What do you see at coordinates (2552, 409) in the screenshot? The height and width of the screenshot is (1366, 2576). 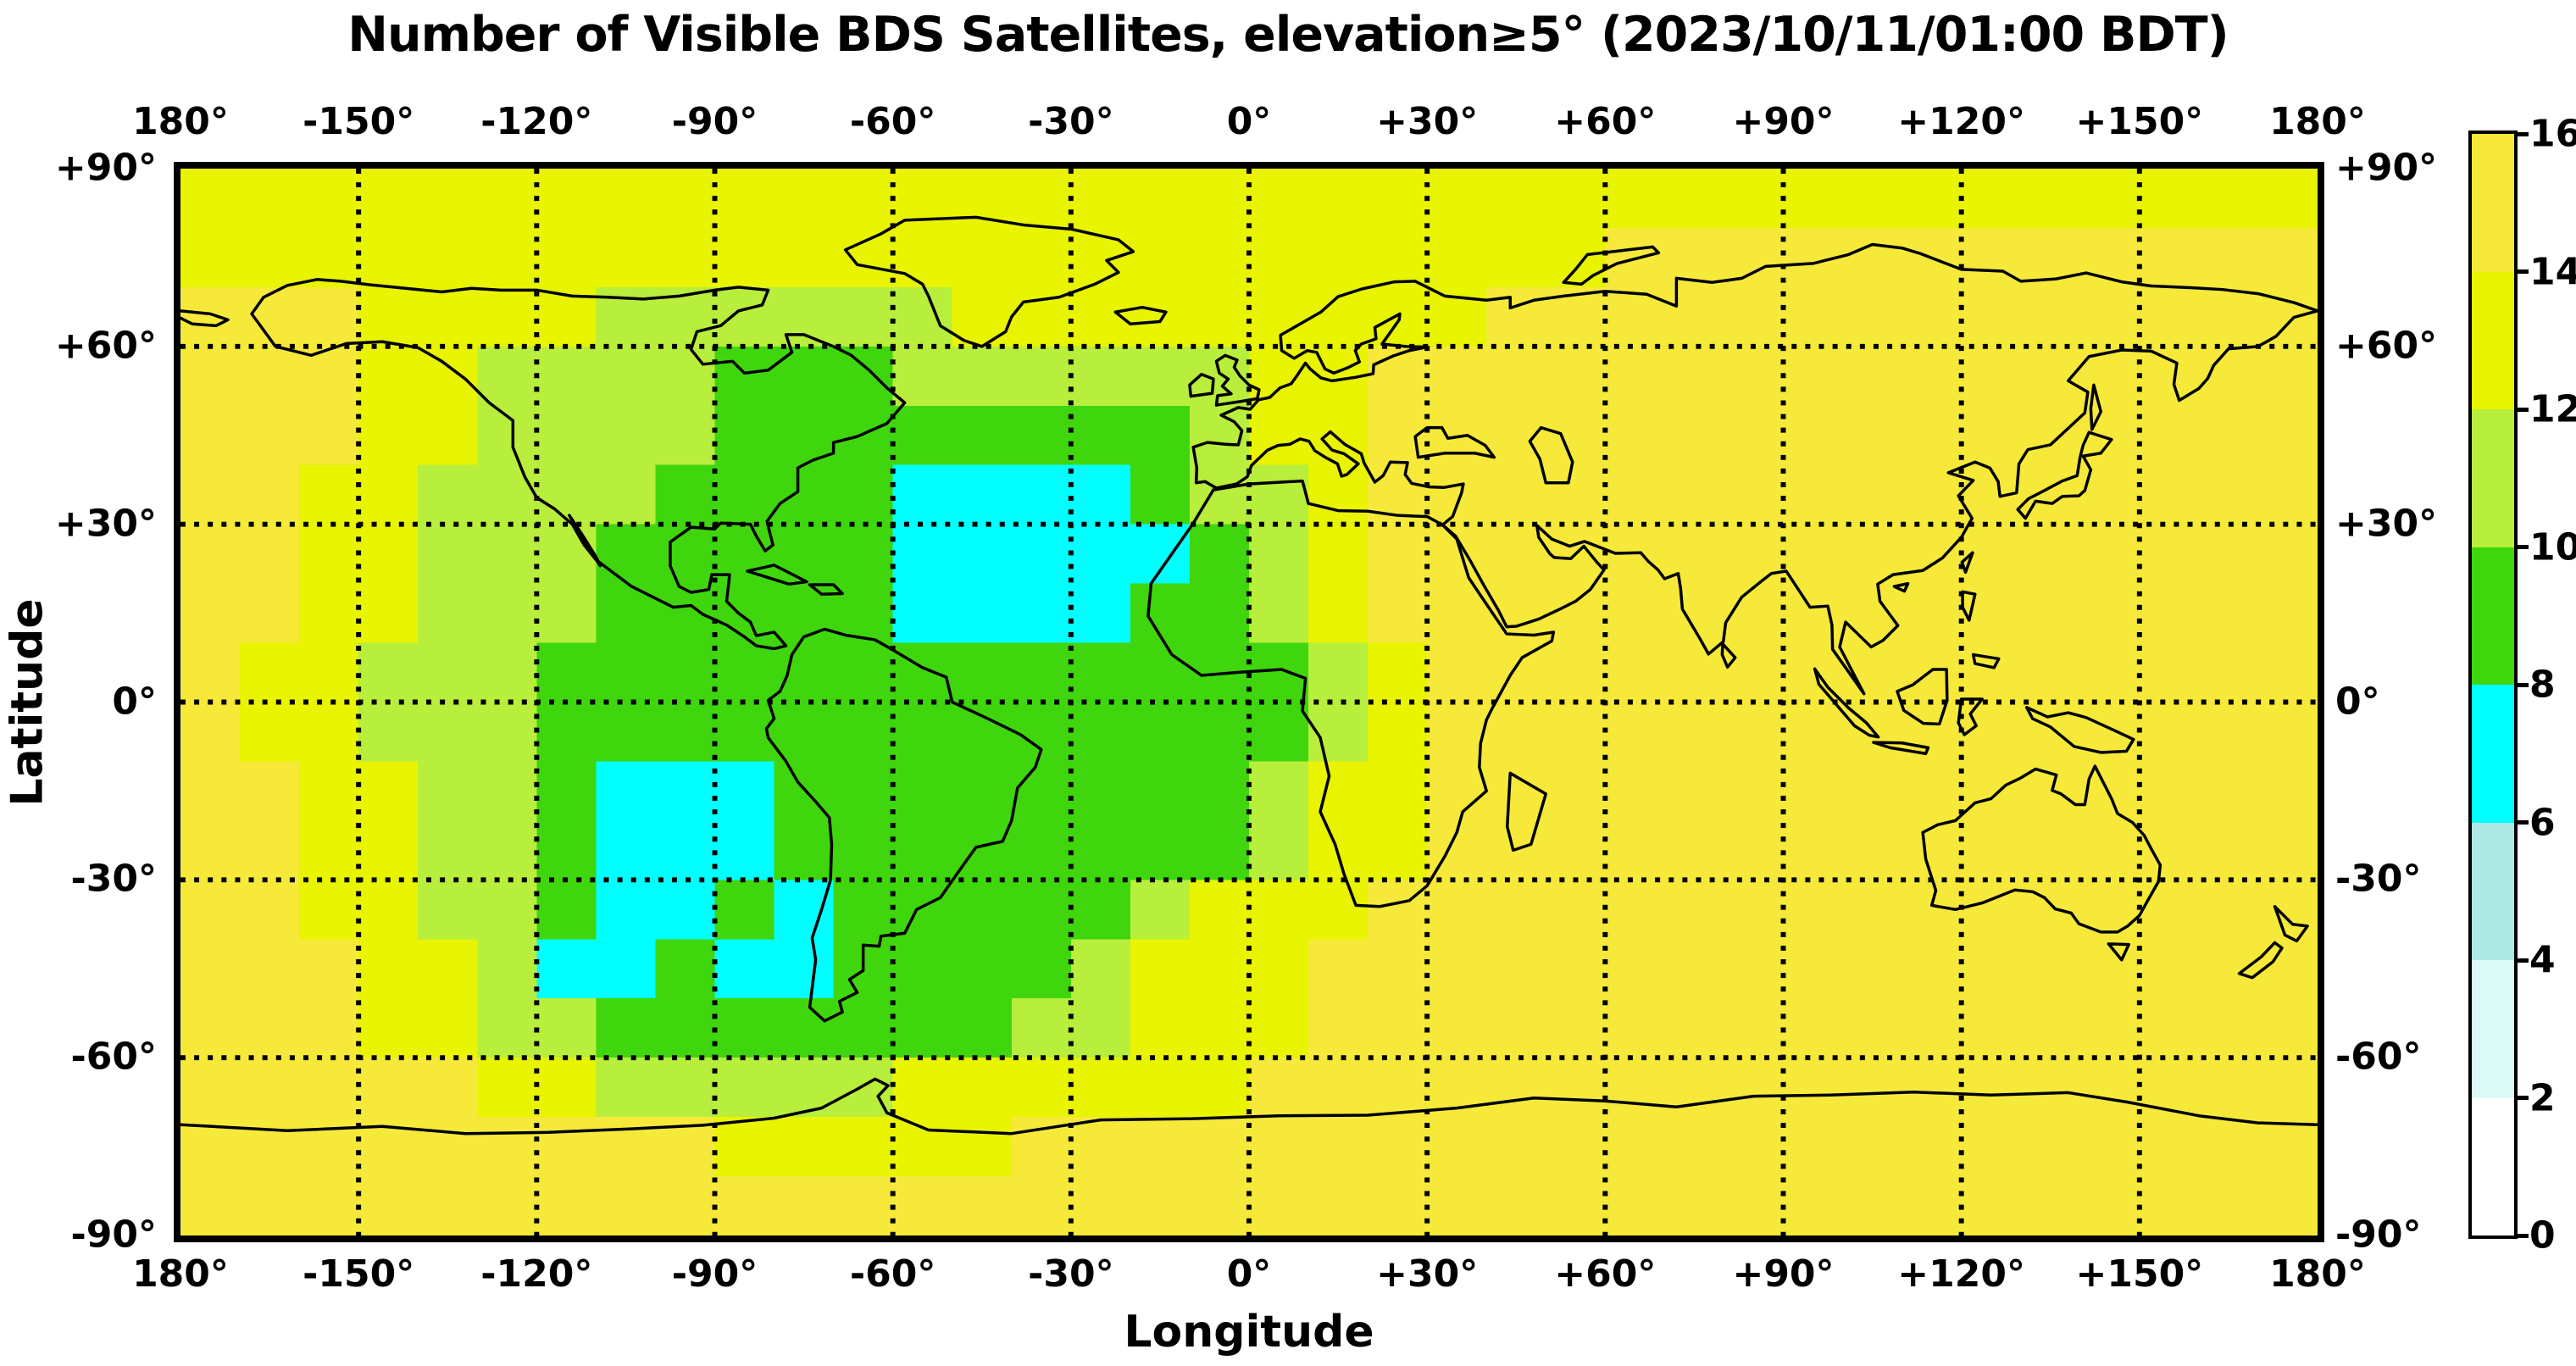 I see `colorbar-tick-label: 12` at bounding box center [2552, 409].